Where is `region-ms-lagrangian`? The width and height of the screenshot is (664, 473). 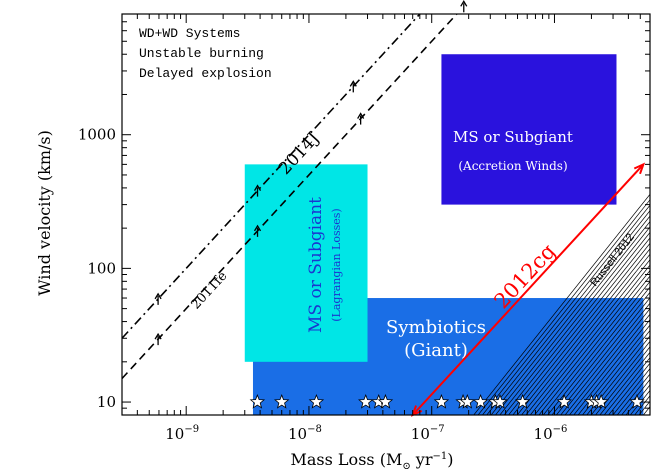
region-ms-lagrangian is located at coordinates (306, 263).